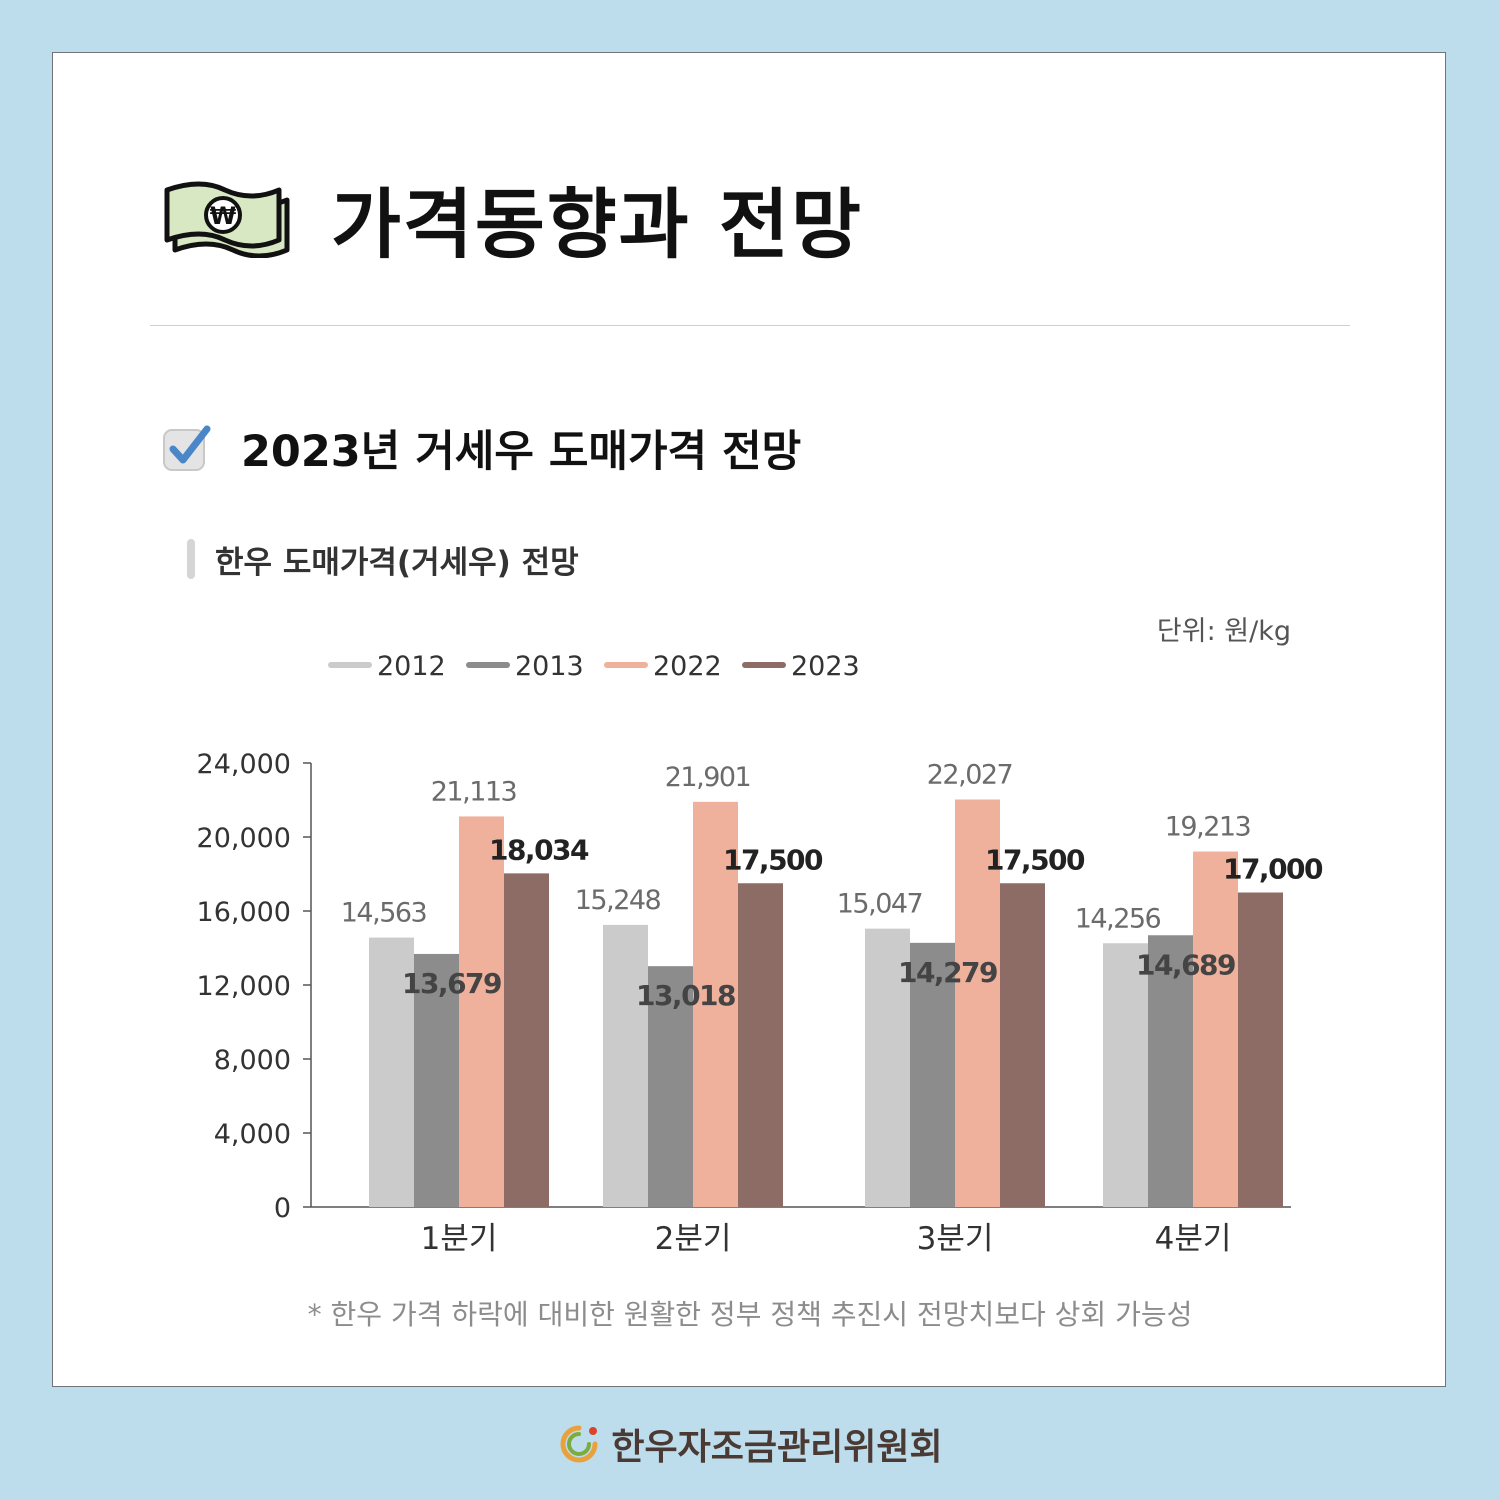 This screenshot has width=1500, height=1500. I want to click on page-title: 가격동향과 전망, so click(597, 224).